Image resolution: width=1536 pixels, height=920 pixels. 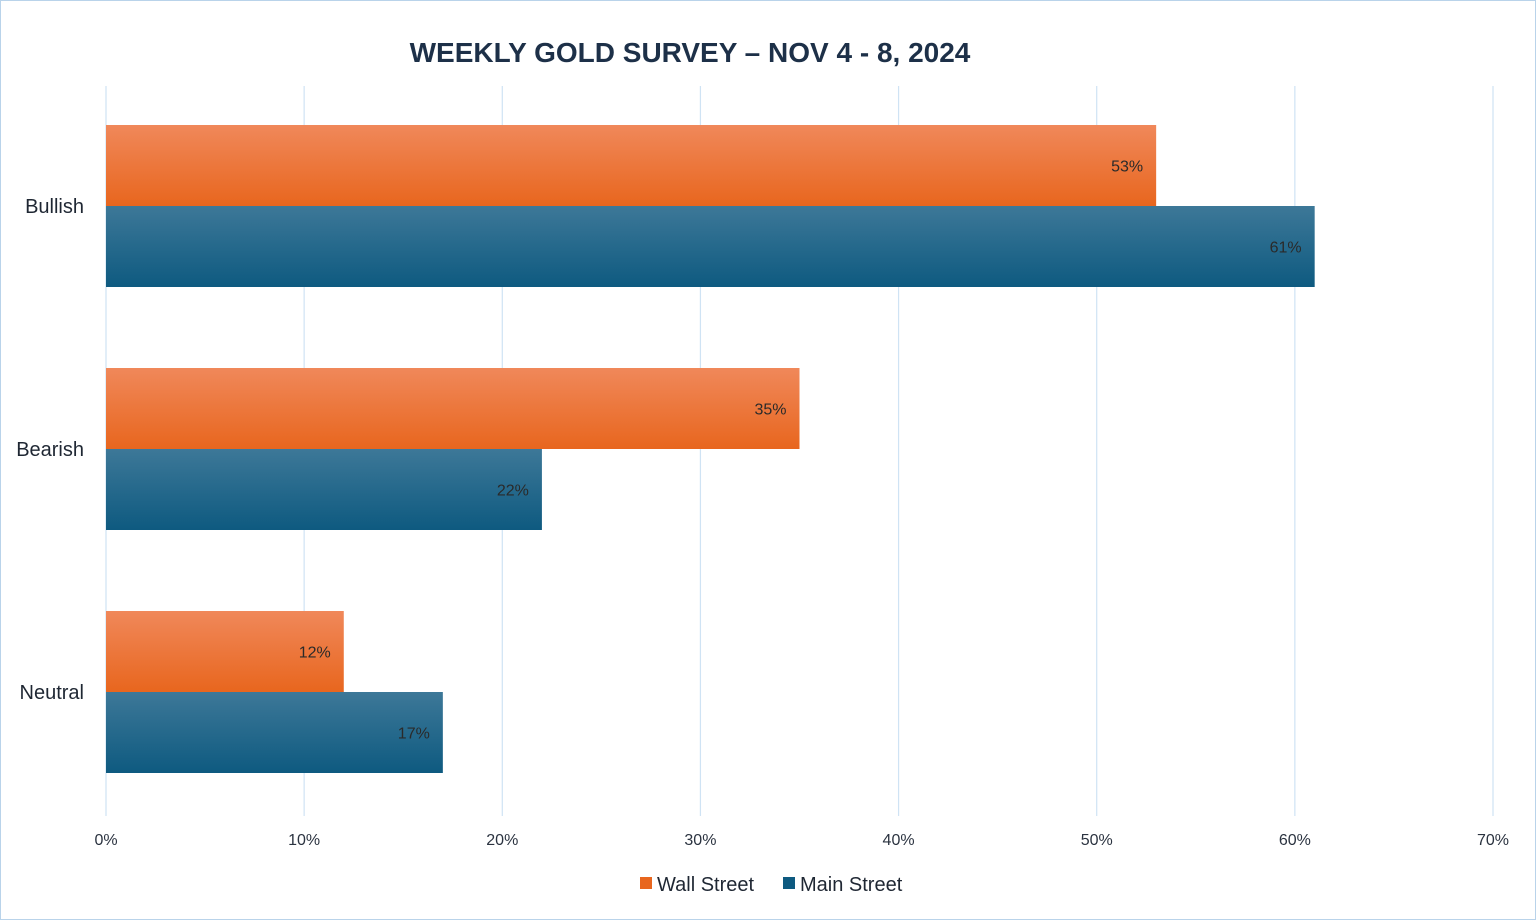 I want to click on x-tick-label: 40%, so click(x=899, y=840).